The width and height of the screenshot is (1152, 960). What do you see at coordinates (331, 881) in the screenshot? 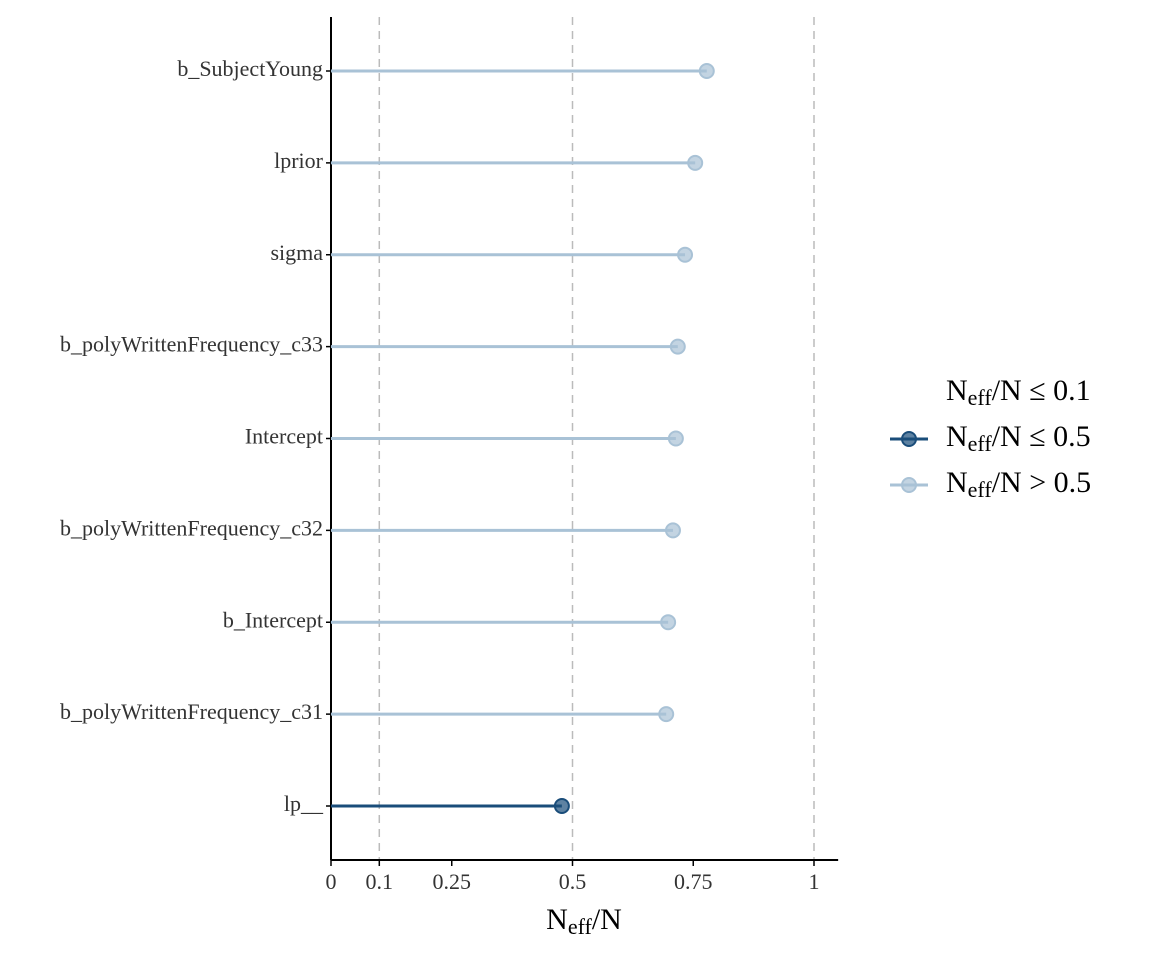
I see `x-tick-label: 0` at bounding box center [331, 881].